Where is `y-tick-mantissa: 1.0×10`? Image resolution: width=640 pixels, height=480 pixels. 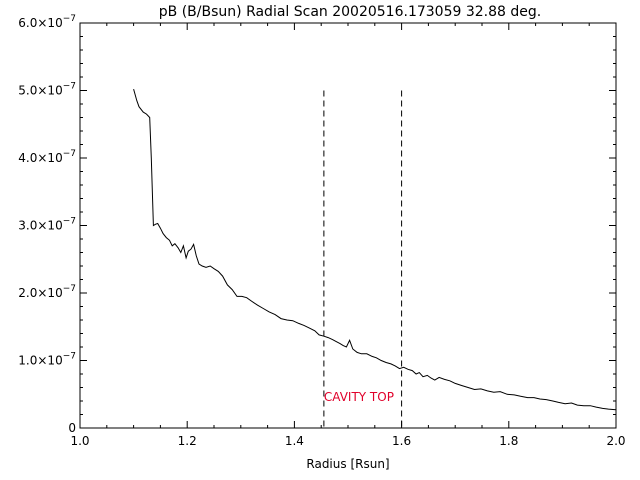 y-tick-mantissa: 1.0×10 is located at coordinates (40, 361).